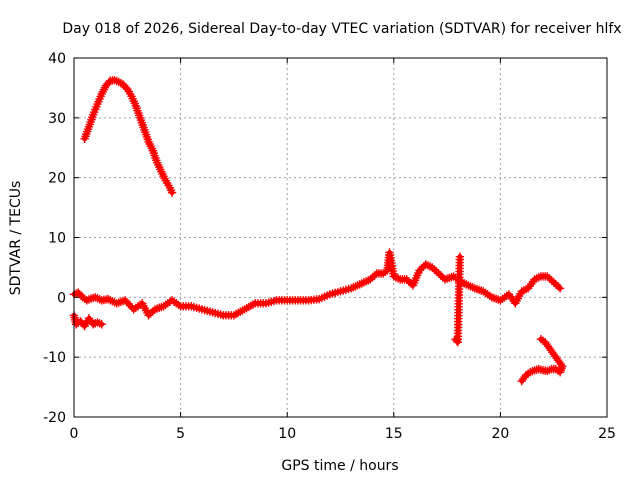  What do you see at coordinates (57, 179) in the screenshot?
I see `y-tick-label: 20` at bounding box center [57, 179].